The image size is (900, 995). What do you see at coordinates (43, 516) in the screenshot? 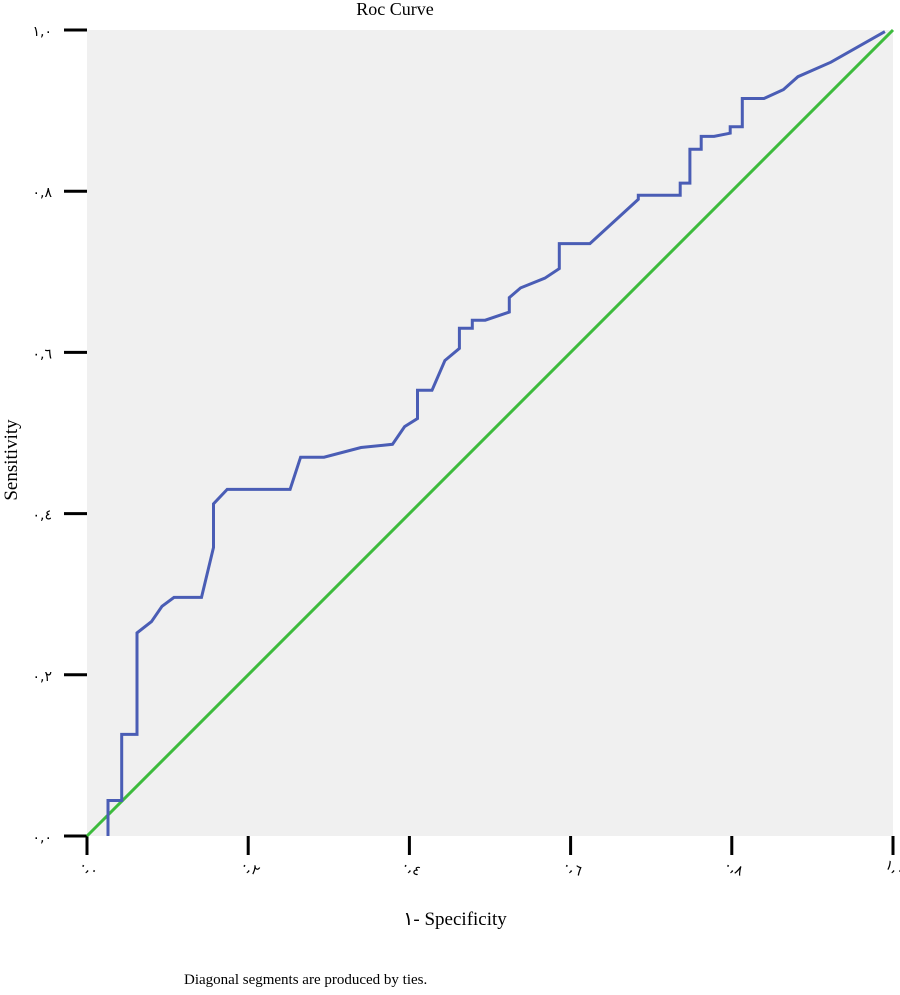
I see `y-tick-label: ٠,٤` at bounding box center [43, 516].